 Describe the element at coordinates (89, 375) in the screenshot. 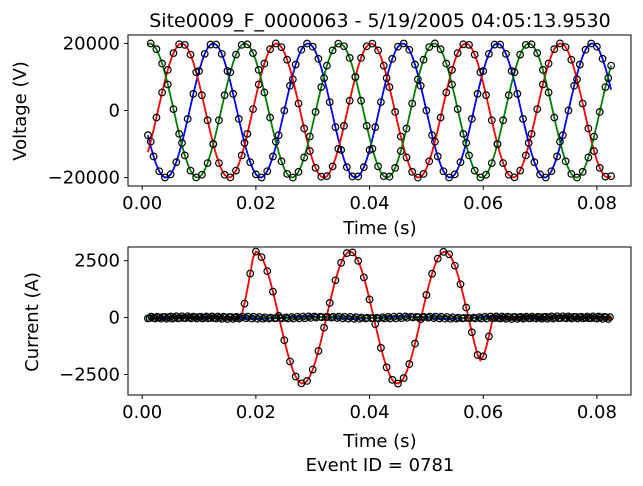

I see `current-ytick-label: −2500` at that location.